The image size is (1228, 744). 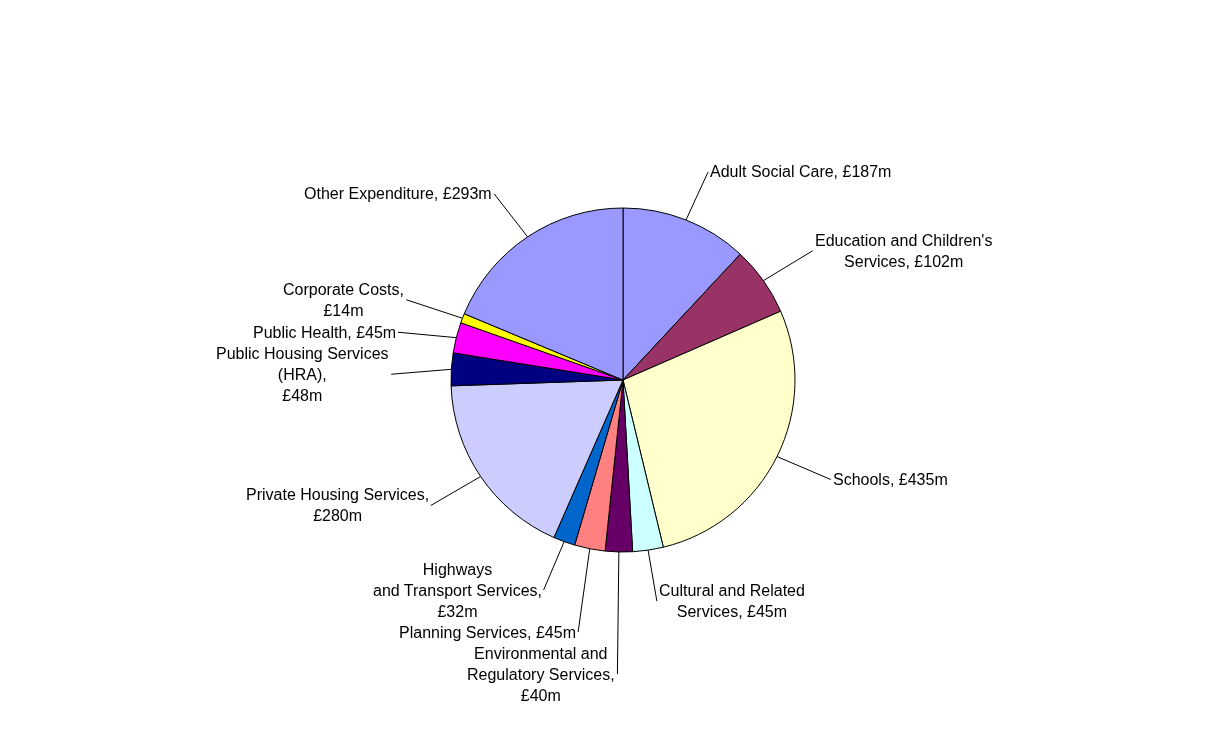 I want to click on slice-label: Cultural and Related Services, £45m, so click(x=732, y=601).